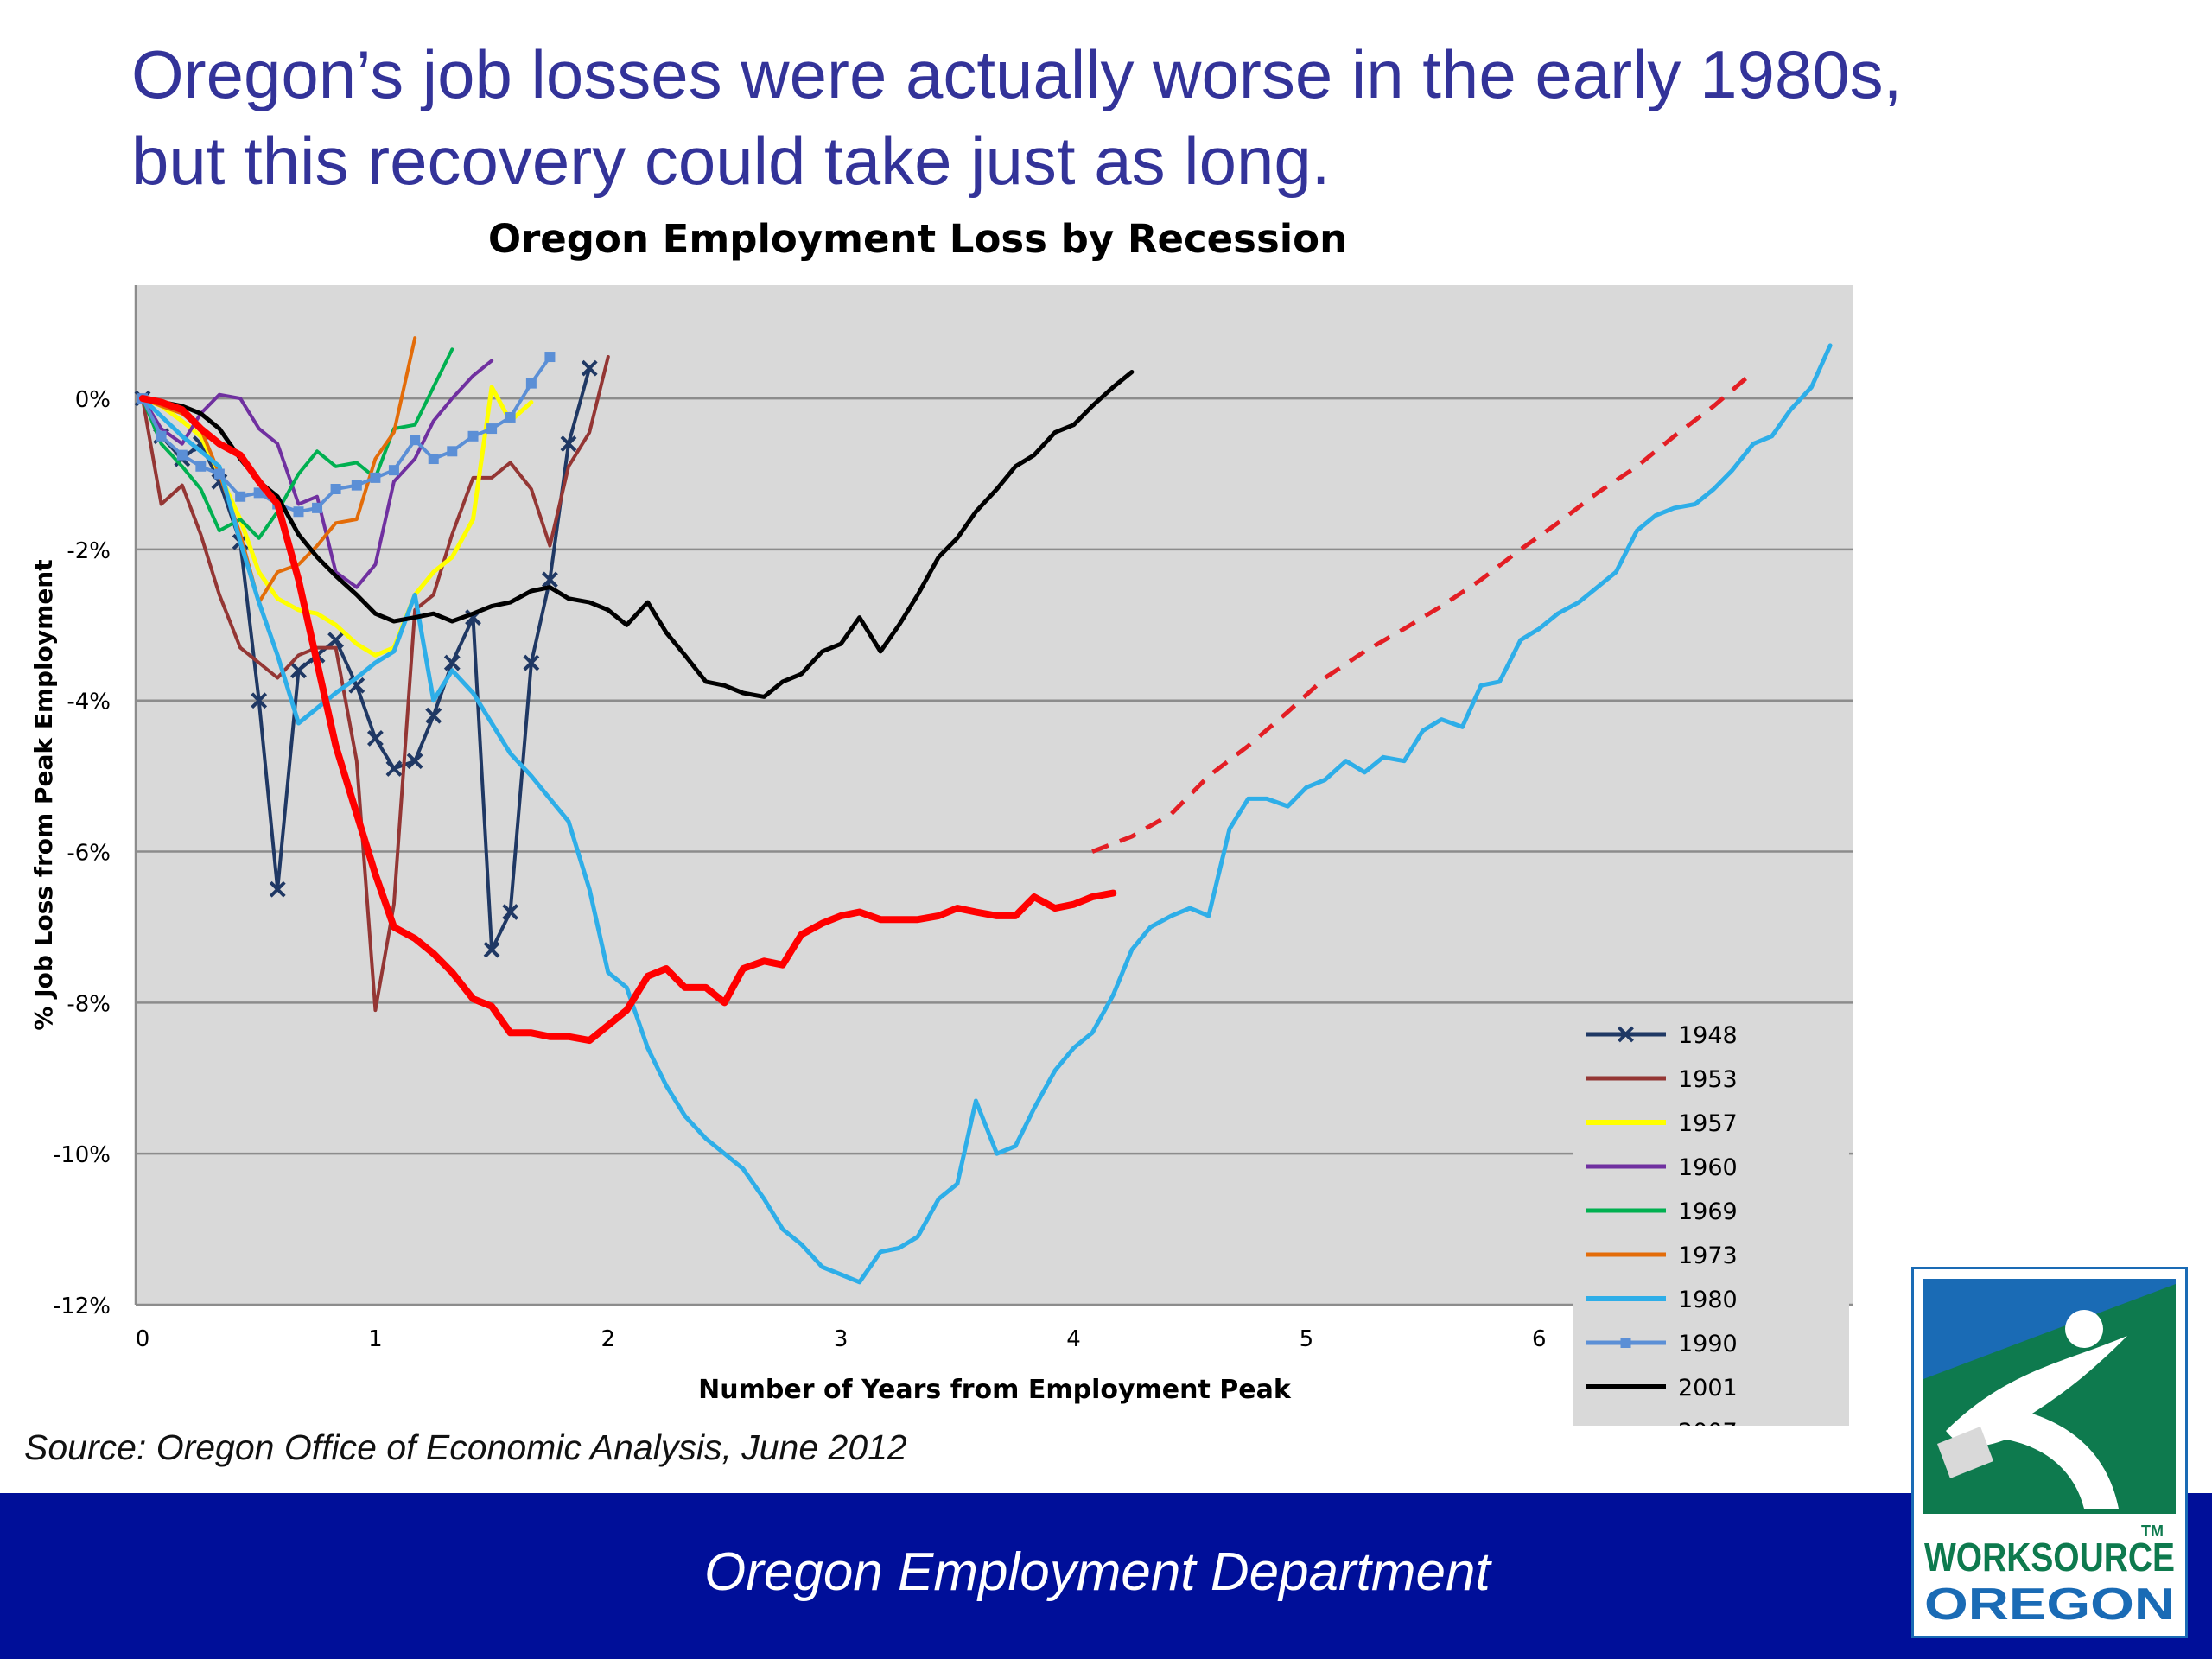 The width and height of the screenshot is (2212, 1659). Describe the element at coordinates (2049, 1557) in the screenshot. I see `logo-worksource: WORKSOURCE` at that location.